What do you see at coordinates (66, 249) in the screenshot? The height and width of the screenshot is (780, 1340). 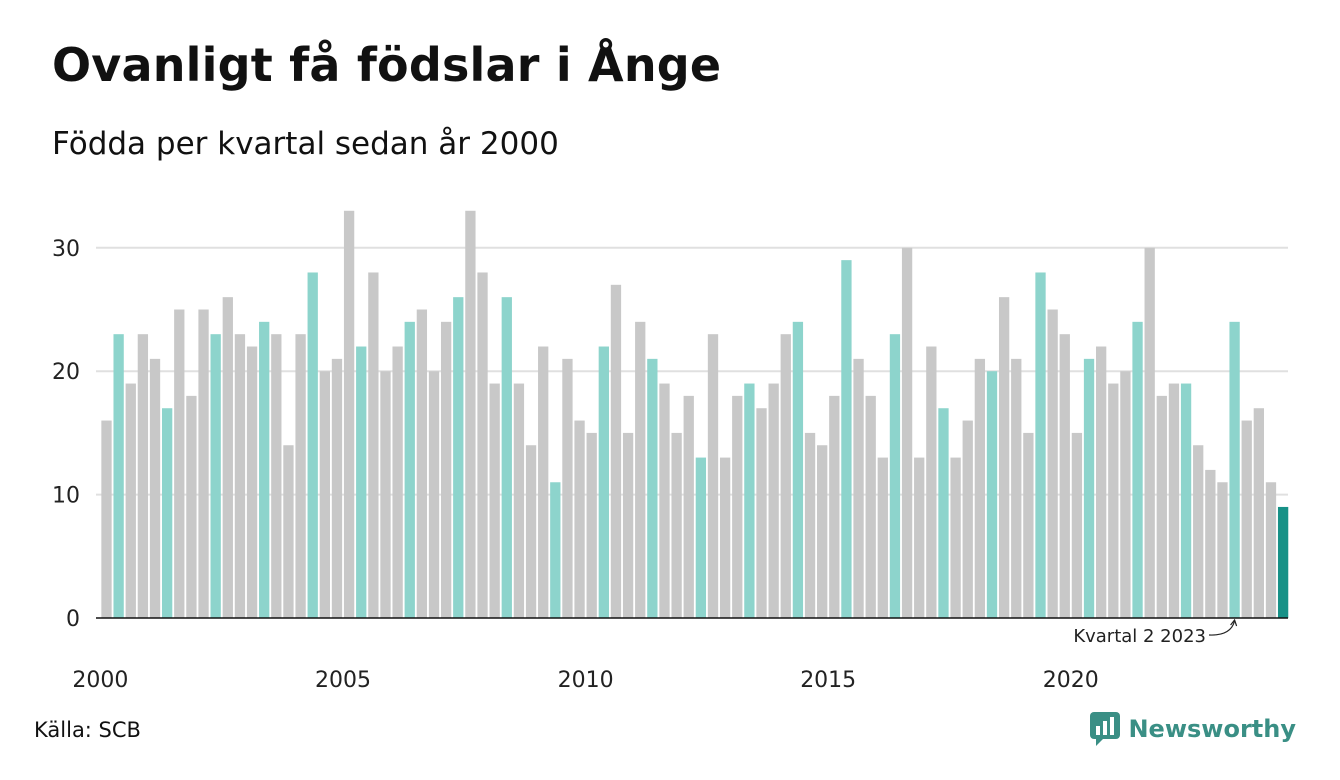 I see `y-tick-label: 30` at bounding box center [66, 249].